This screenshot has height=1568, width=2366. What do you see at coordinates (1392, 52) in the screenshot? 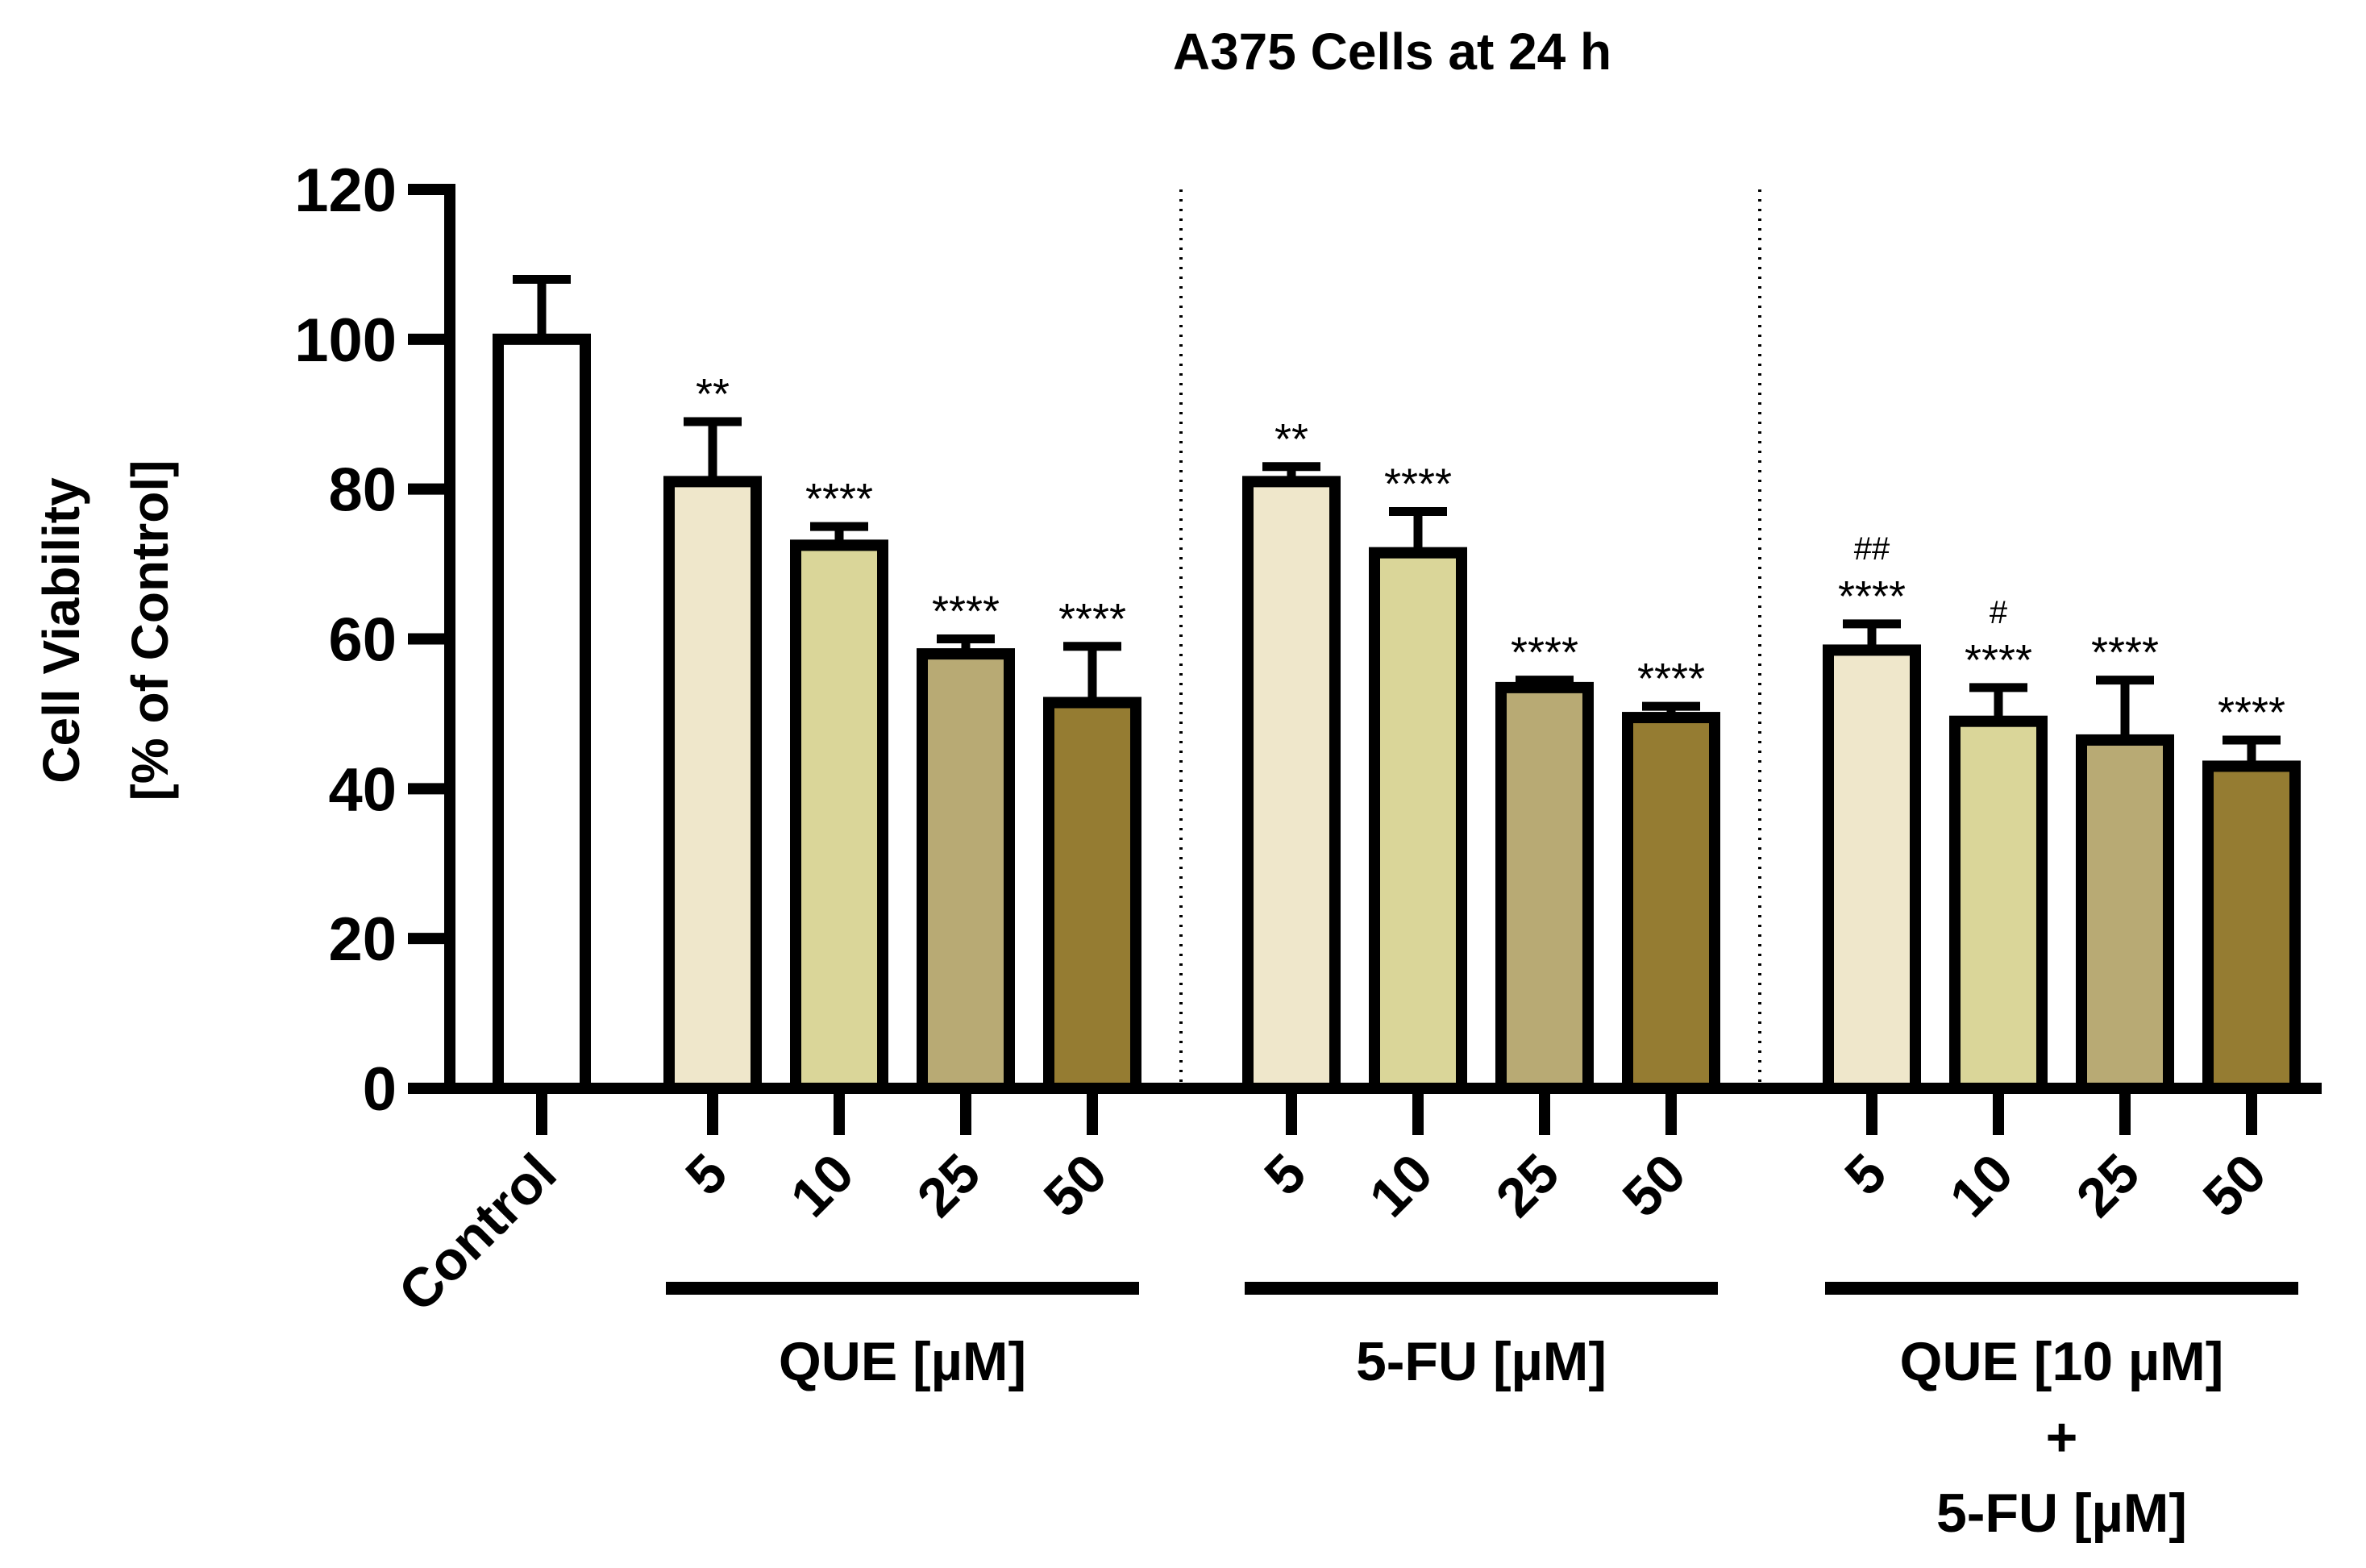
I see `chart-title: A375 Cells at 24 h` at bounding box center [1392, 52].